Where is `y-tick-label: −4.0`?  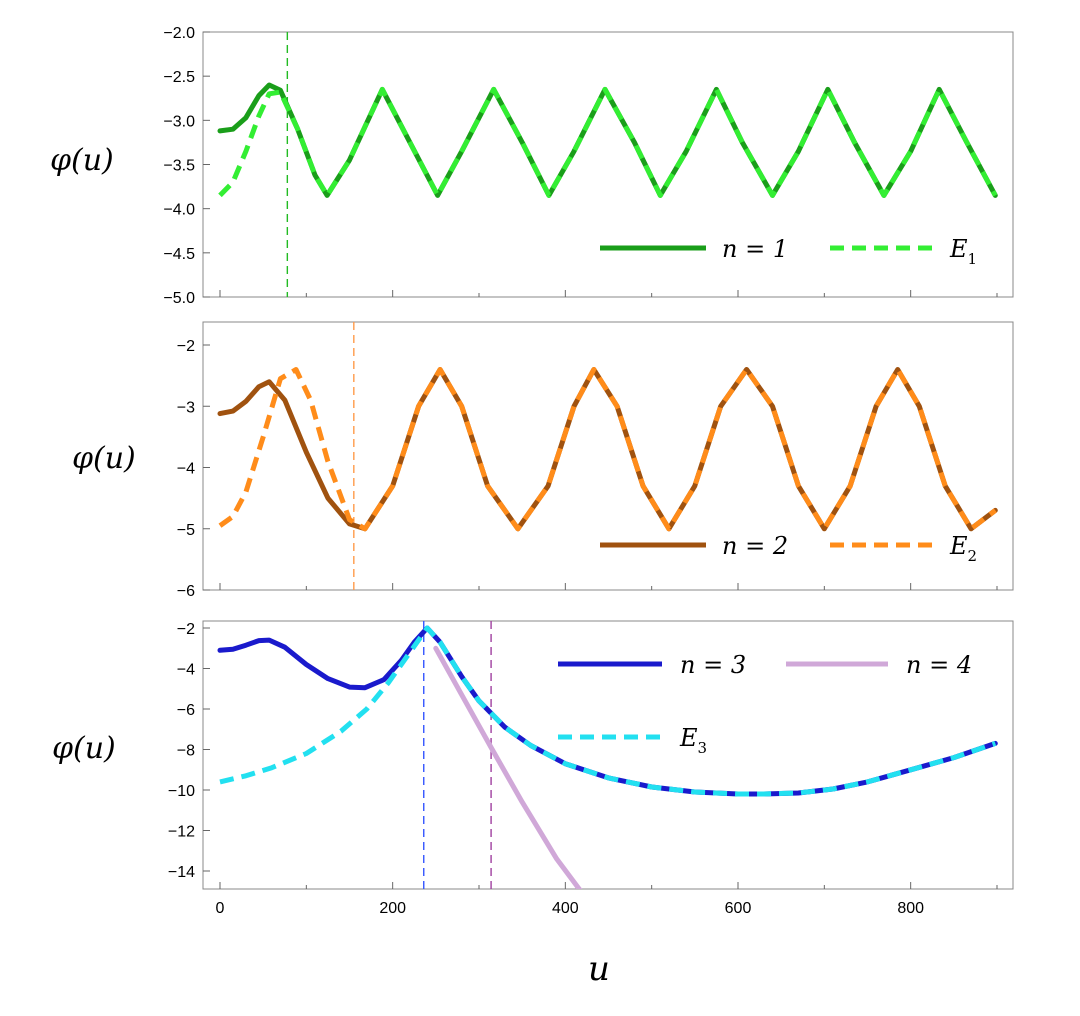
y-tick-label: −4.0 is located at coordinates (179, 210).